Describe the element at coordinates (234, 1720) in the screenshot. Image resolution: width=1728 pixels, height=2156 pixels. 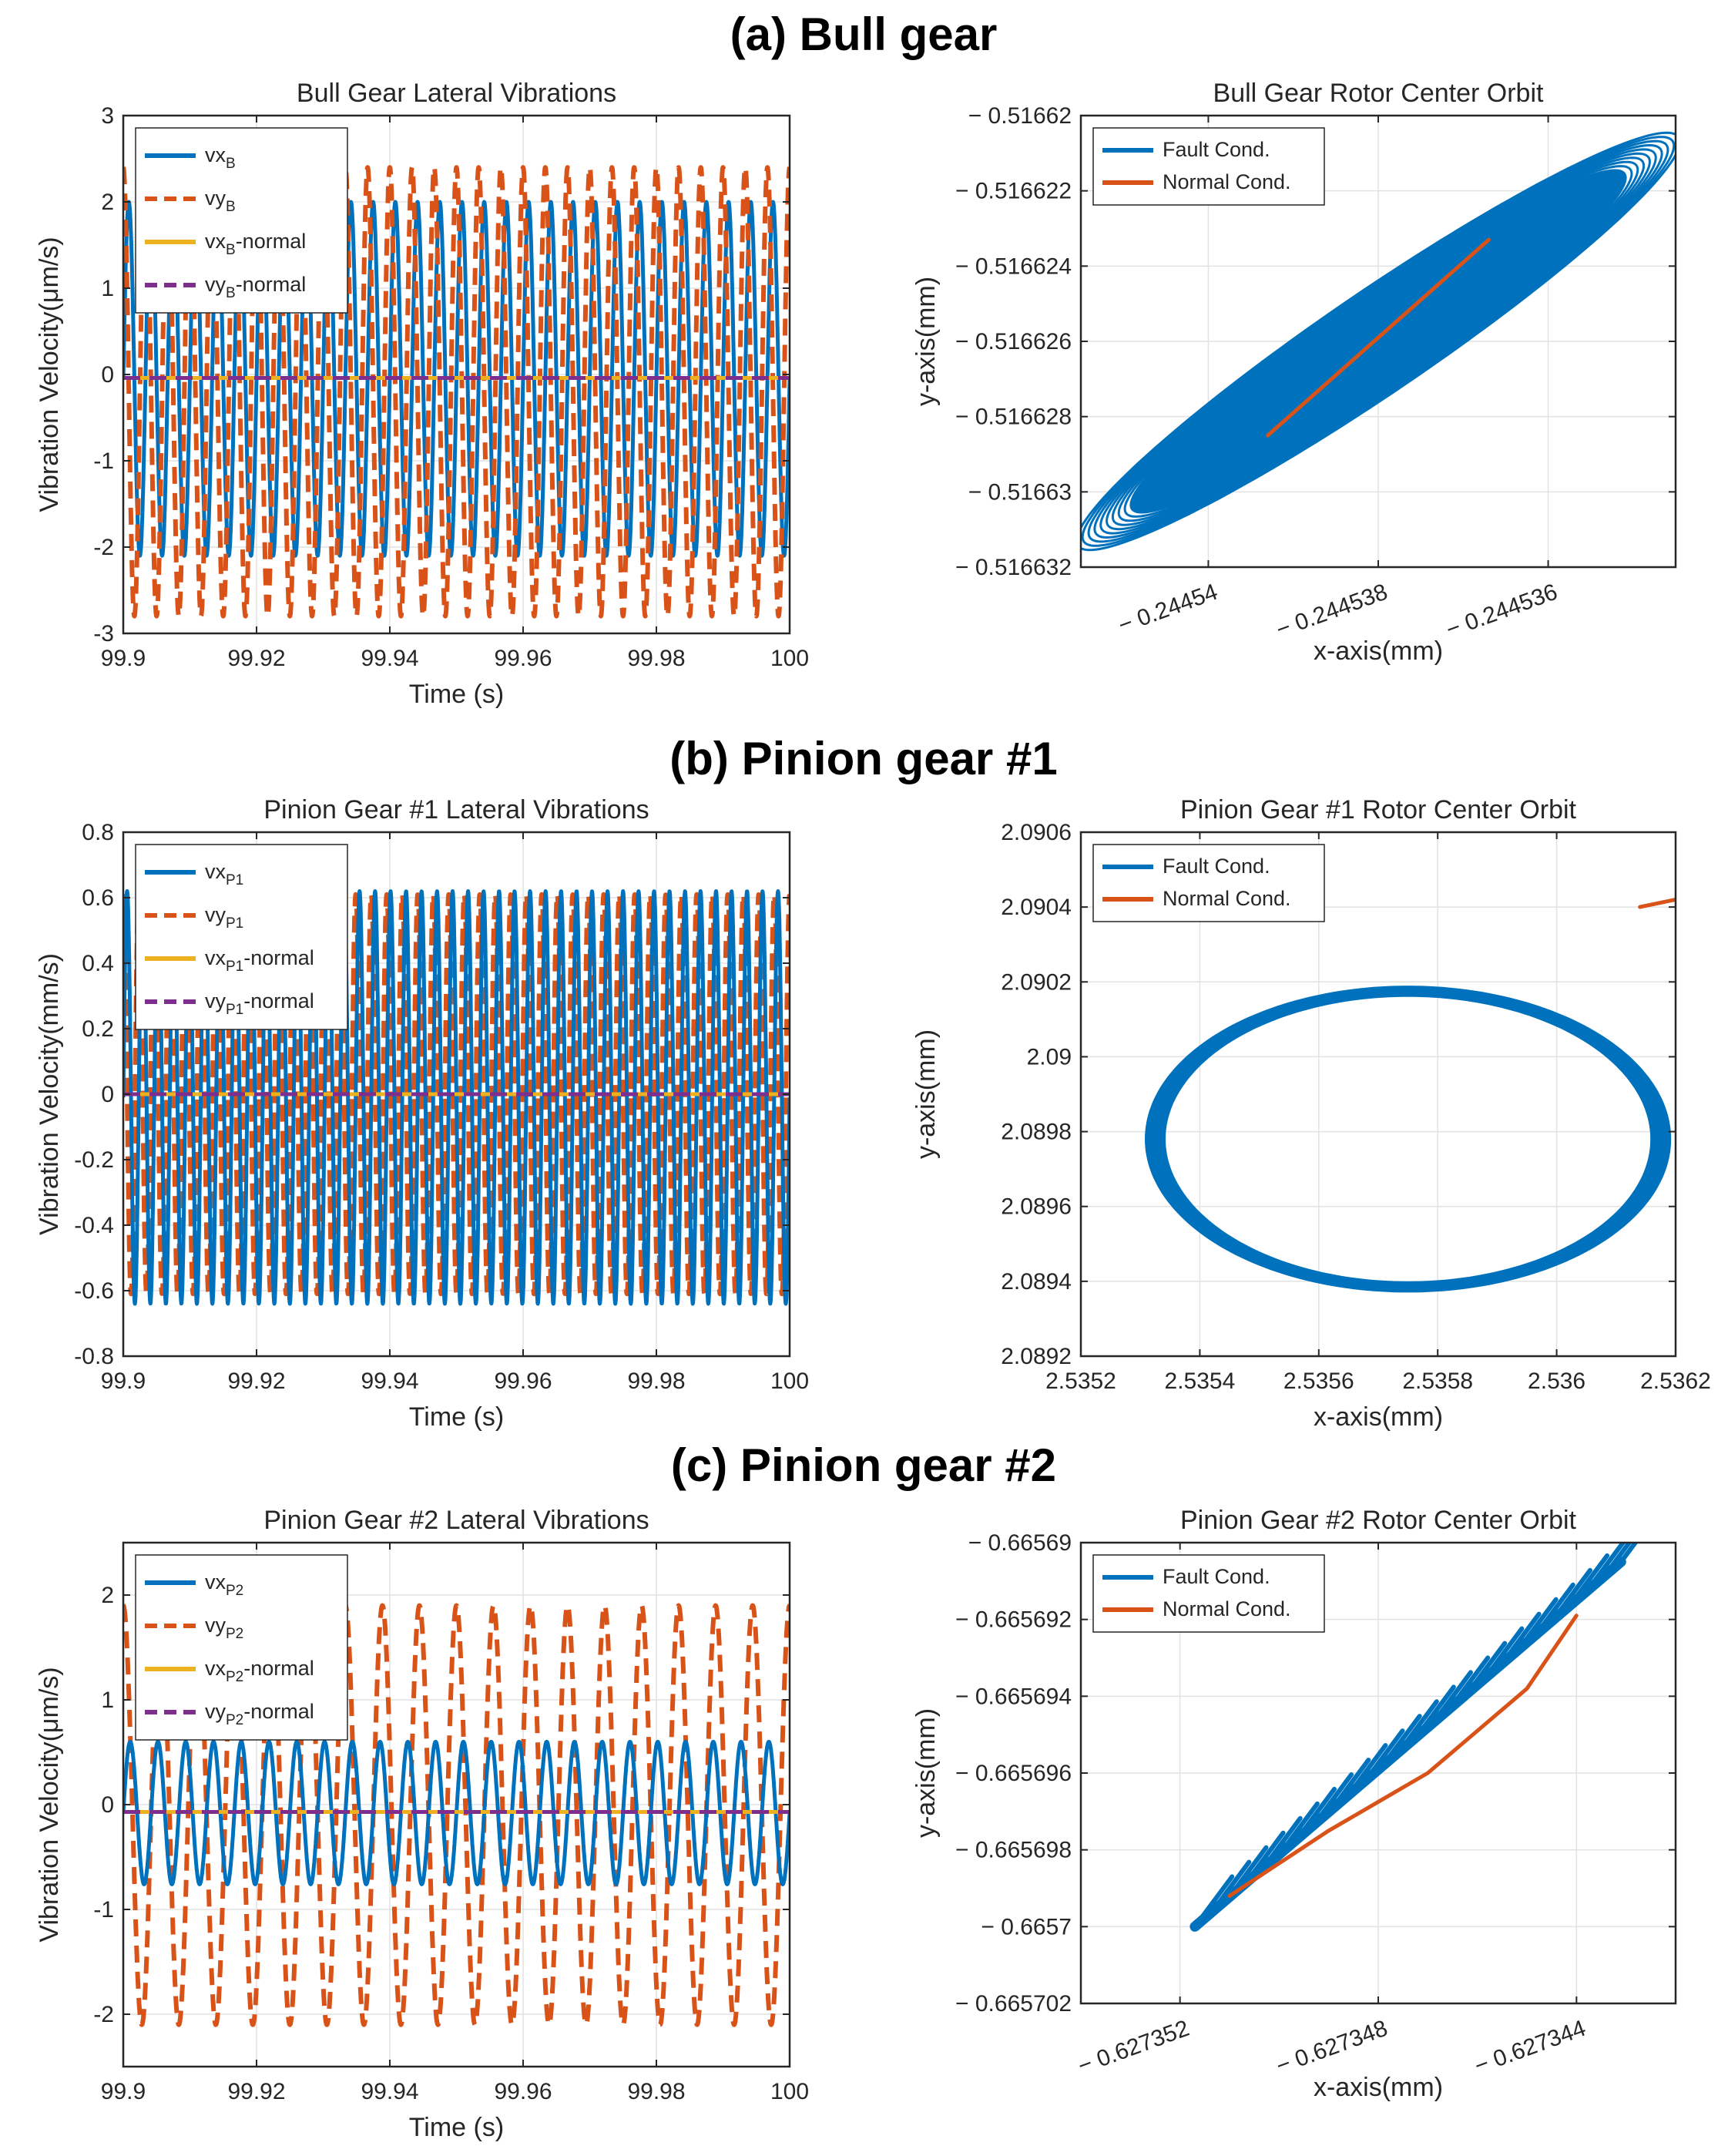
I see `legend-label-subscript: P2` at that location.